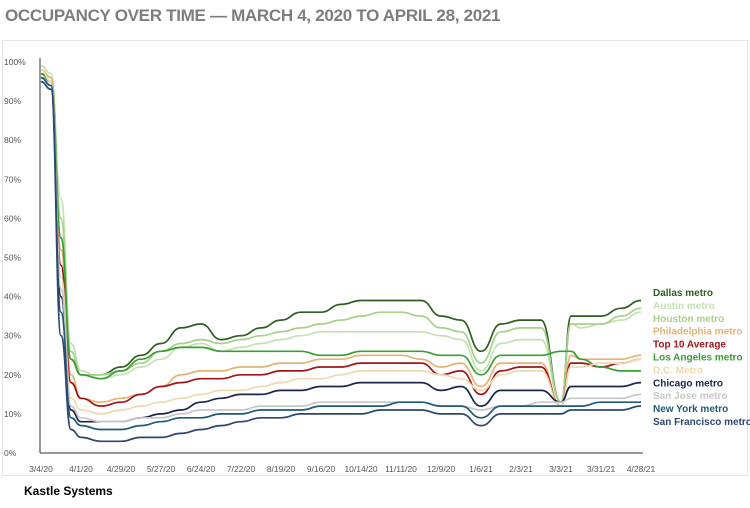 This screenshot has width=750, height=508. I want to click on legend-item-houston-metro: Houston metro, so click(688, 319).